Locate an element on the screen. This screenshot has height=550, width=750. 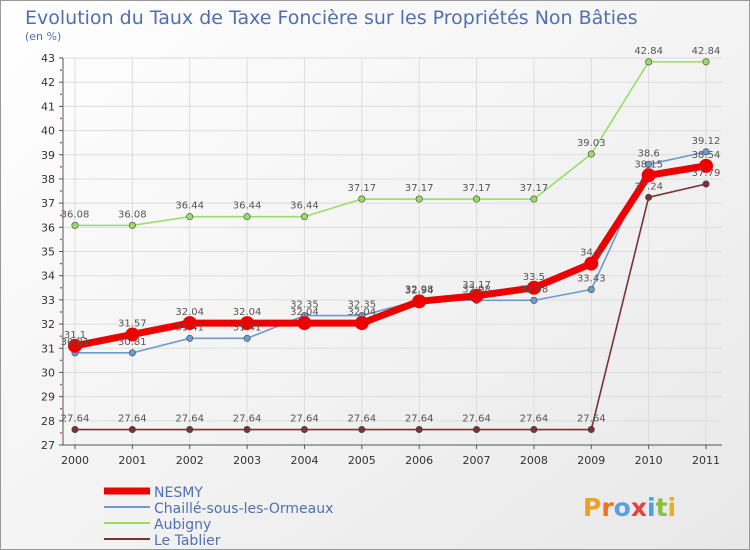
data-label-aubigny: 42.84 is located at coordinates (648, 51).